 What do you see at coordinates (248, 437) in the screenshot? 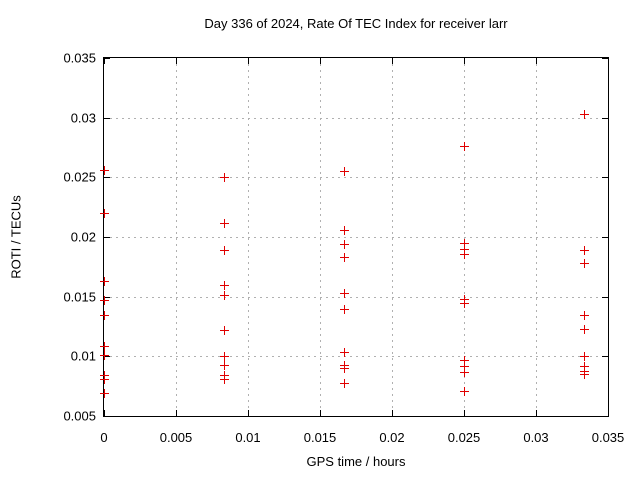
I see `x-tick-label: 0.01` at bounding box center [248, 437].